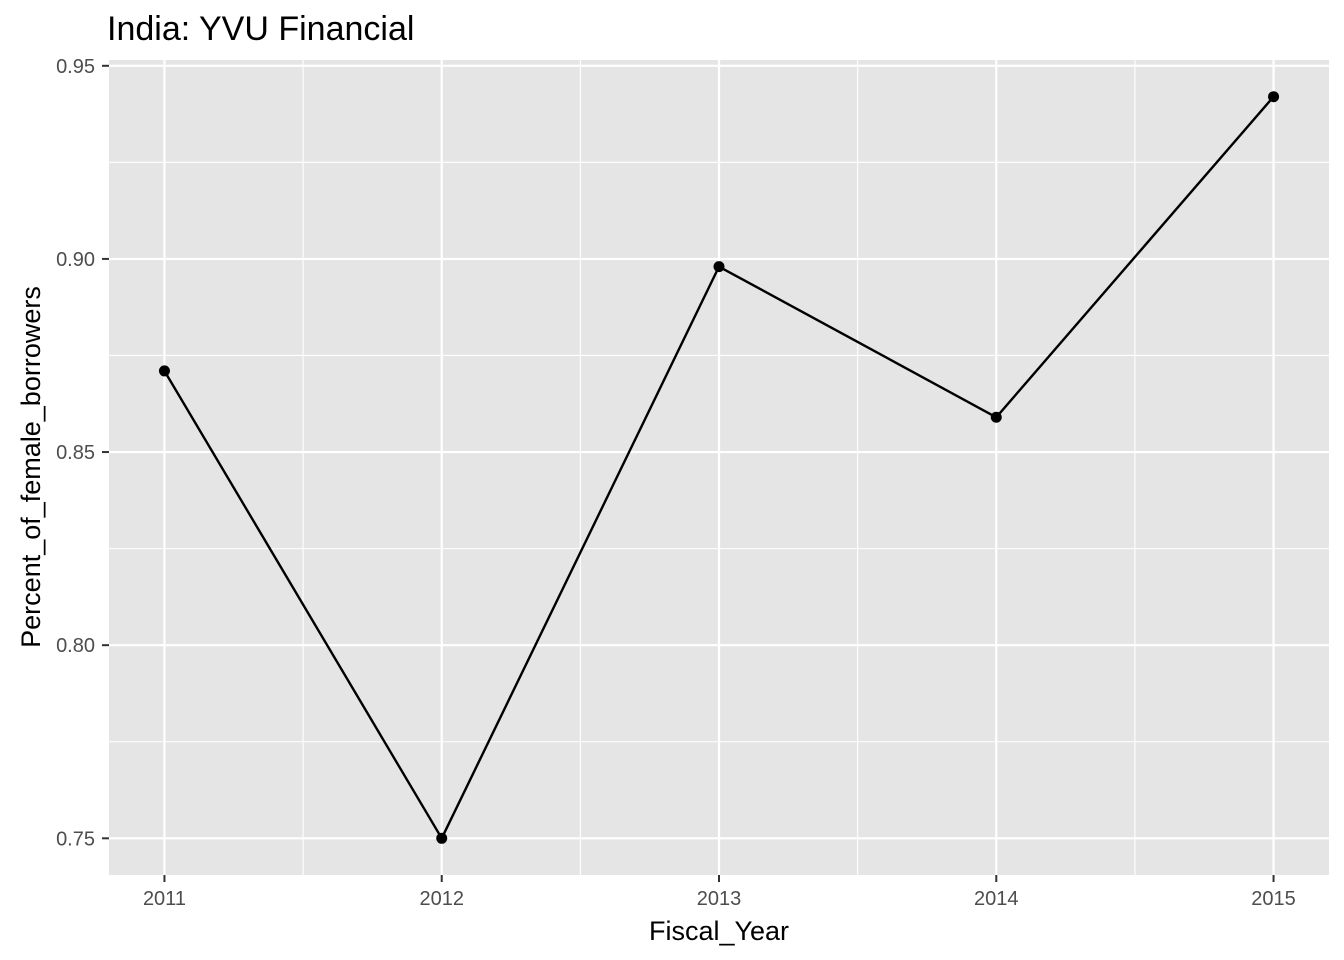 This screenshot has height=960, width=1344. Describe the element at coordinates (75, 260) in the screenshot. I see `y-tick-label: 0.90` at that location.